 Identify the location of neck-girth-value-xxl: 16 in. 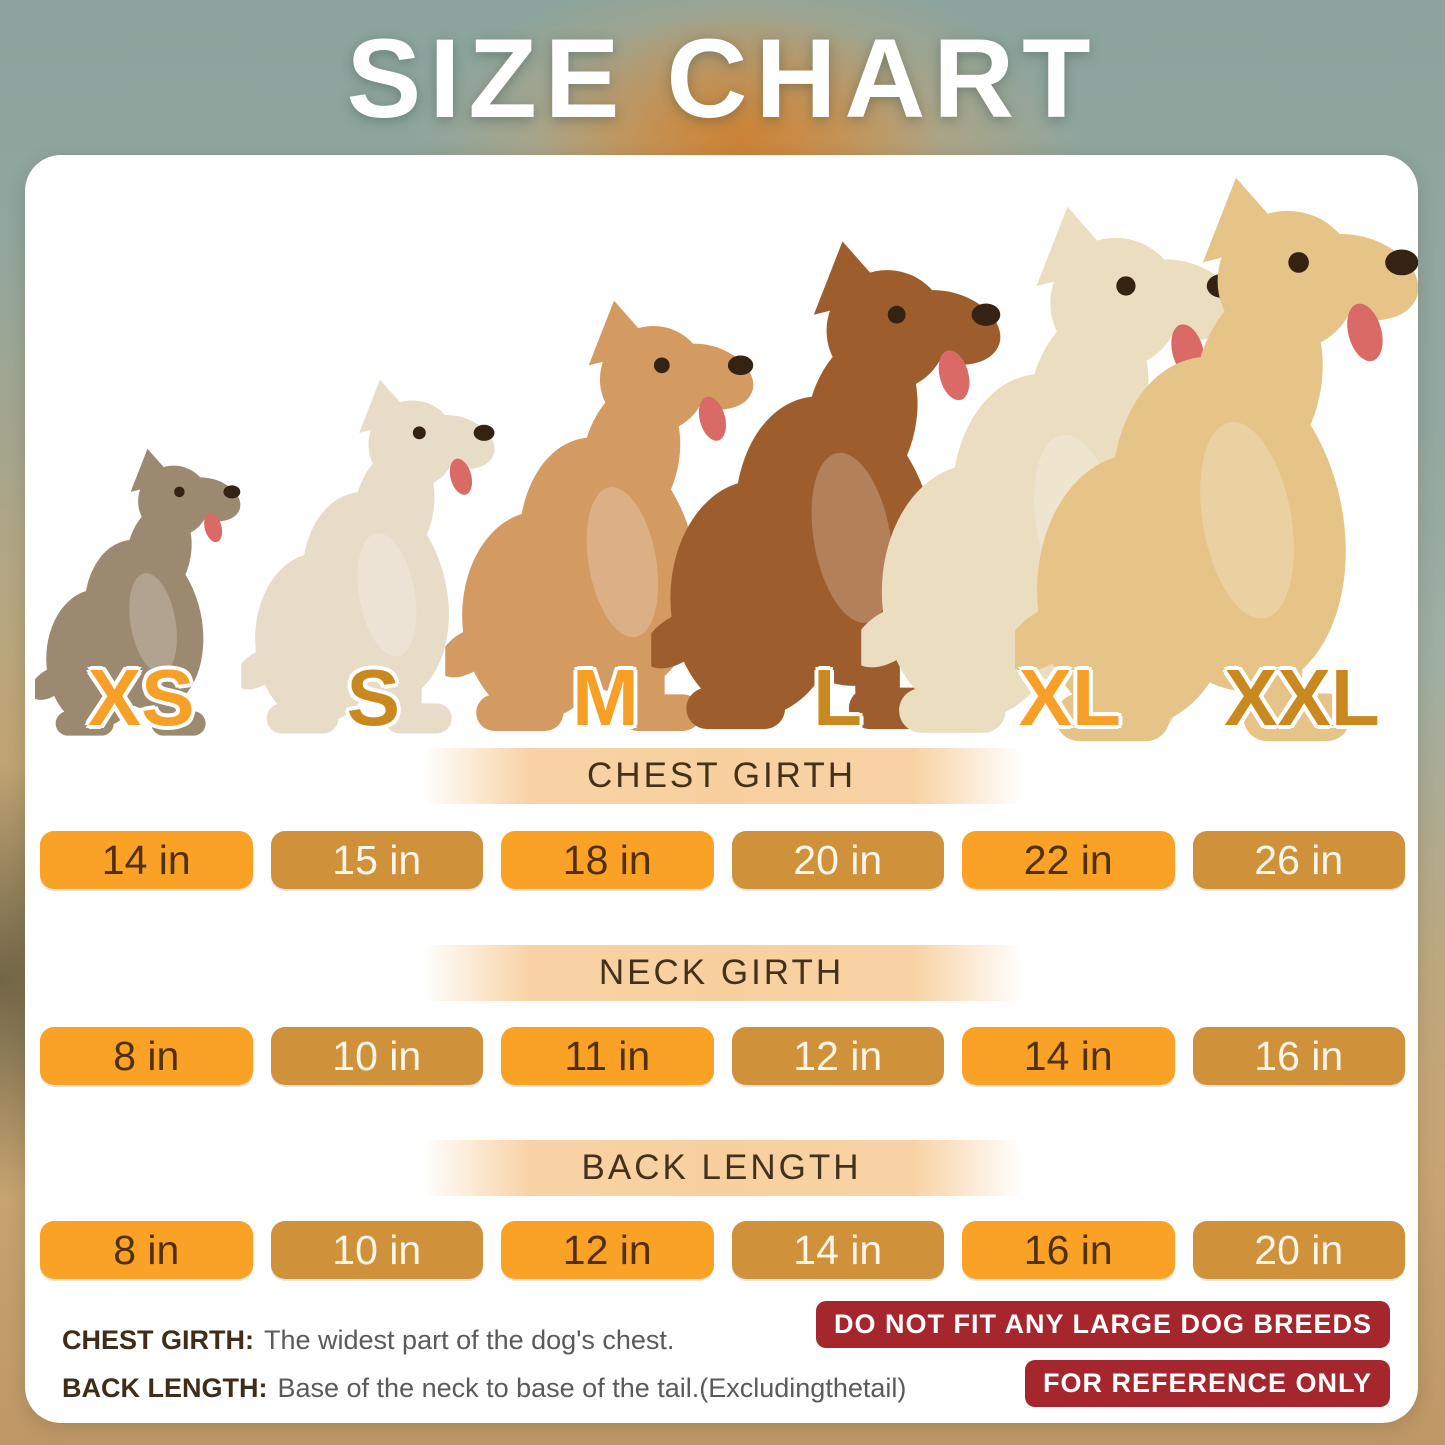
(1298, 1056).